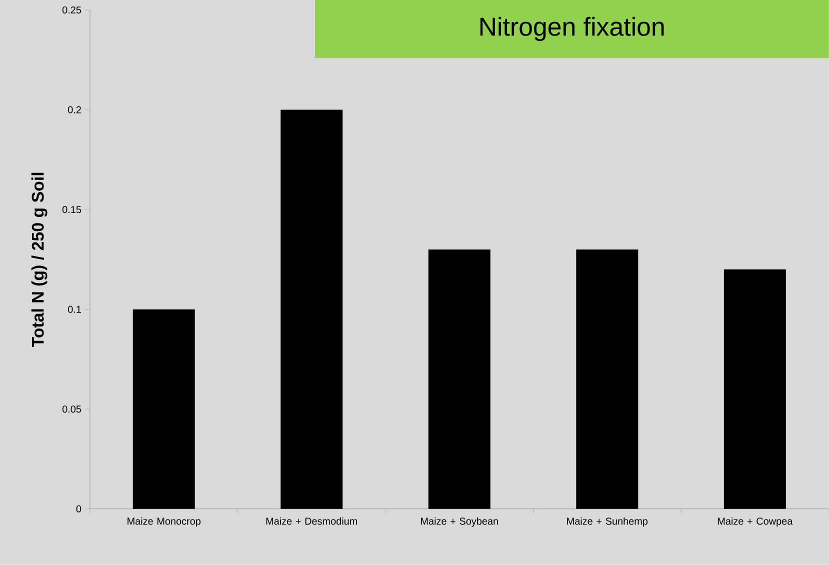  I want to click on y-tick-label: 0.1, so click(74, 309).